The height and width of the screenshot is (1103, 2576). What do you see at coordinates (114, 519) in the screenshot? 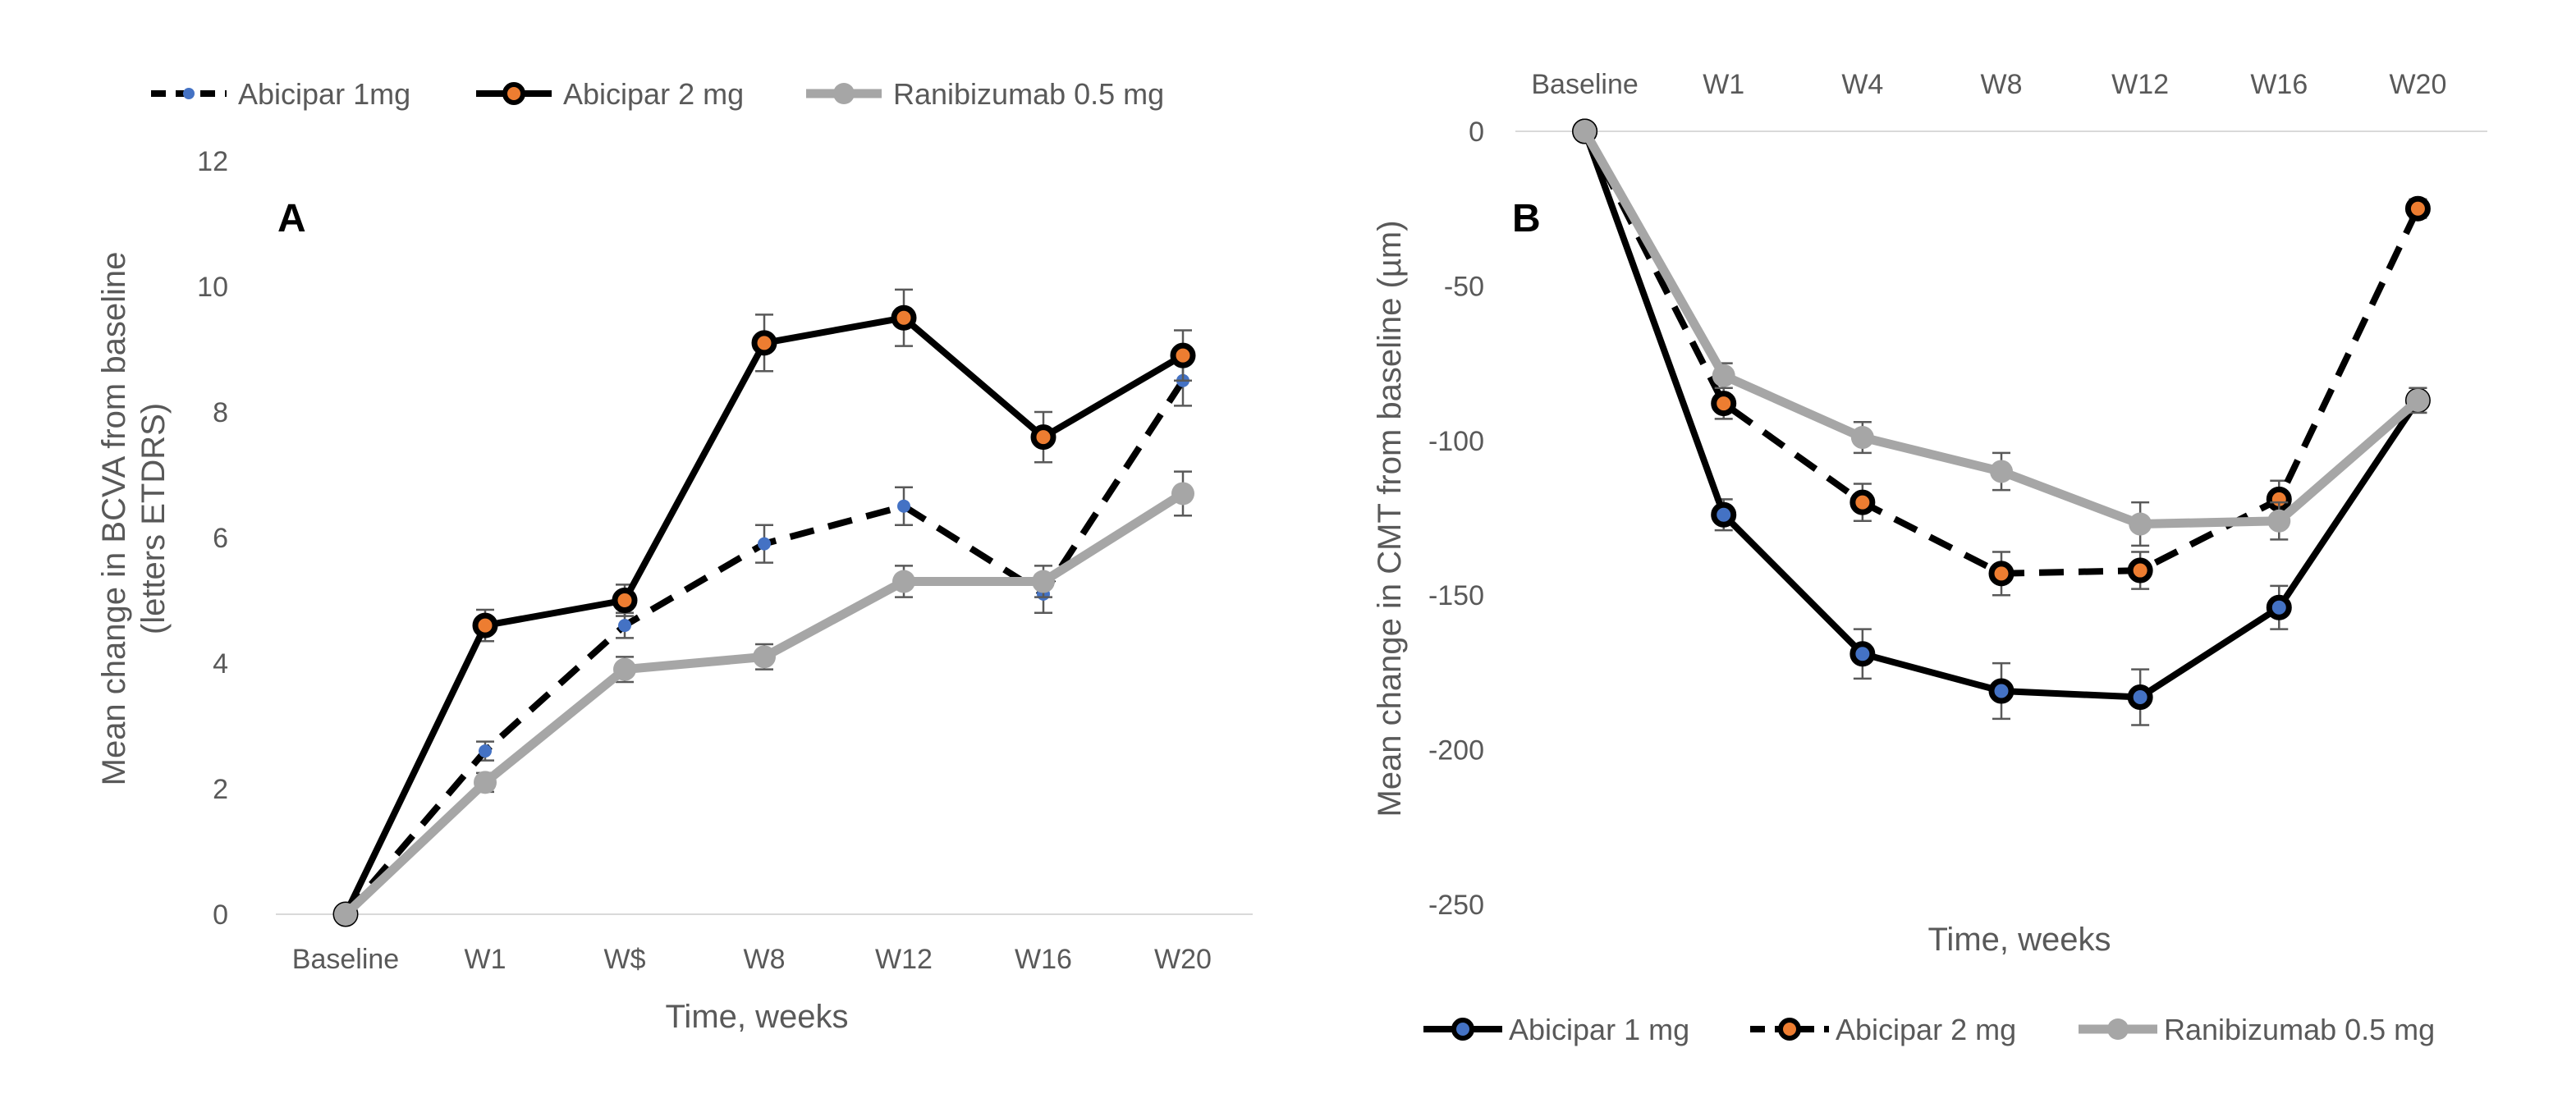
I see `panel-a-y-axis-title-line1: Mean change in BCVA from baseline` at bounding box center [114, 519].